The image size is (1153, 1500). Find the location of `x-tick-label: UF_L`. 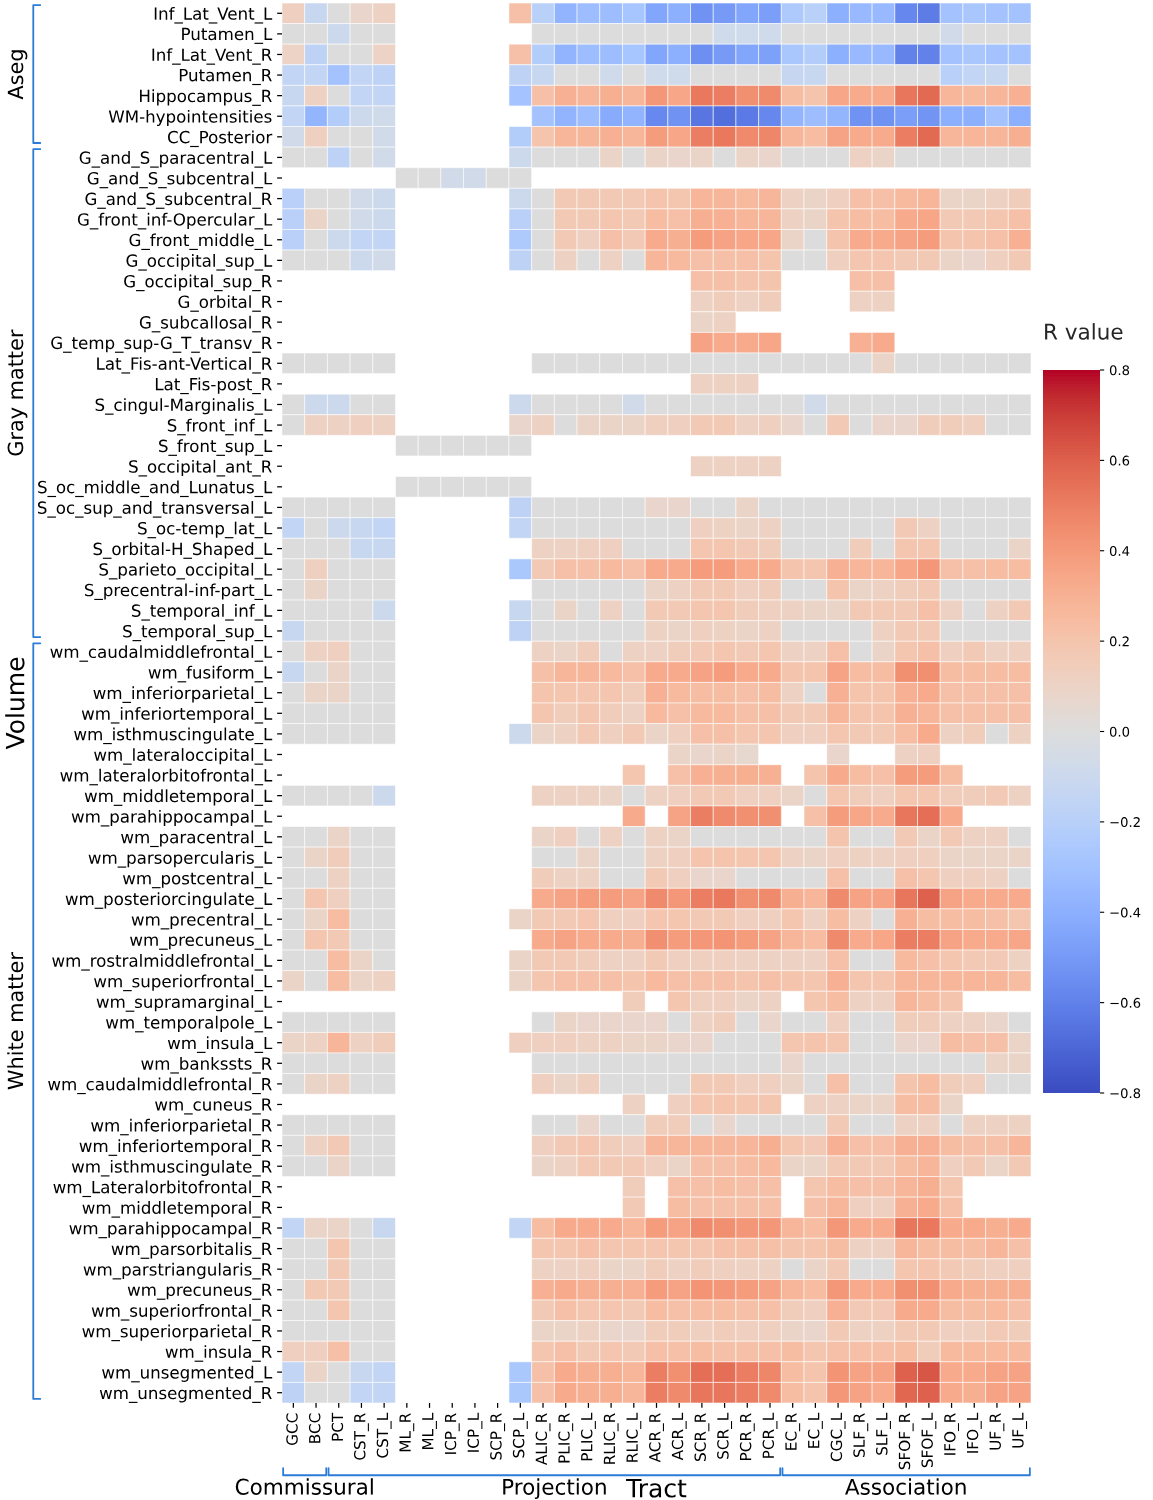

x-tick-label: UF_L is located at coordinates (1020, 1430).